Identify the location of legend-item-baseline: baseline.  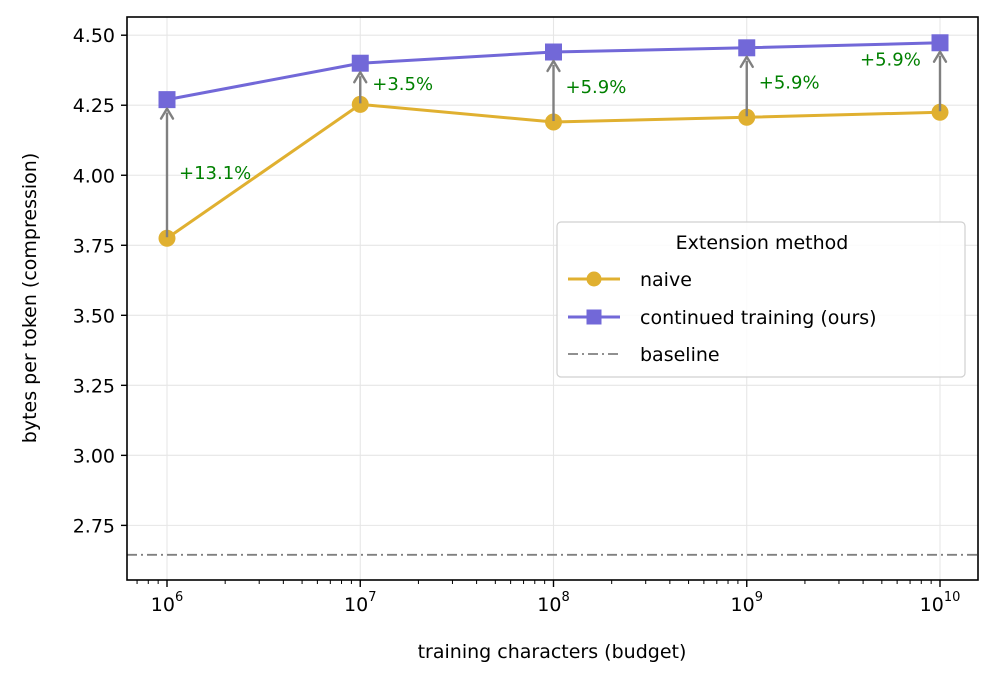
(644, 355).